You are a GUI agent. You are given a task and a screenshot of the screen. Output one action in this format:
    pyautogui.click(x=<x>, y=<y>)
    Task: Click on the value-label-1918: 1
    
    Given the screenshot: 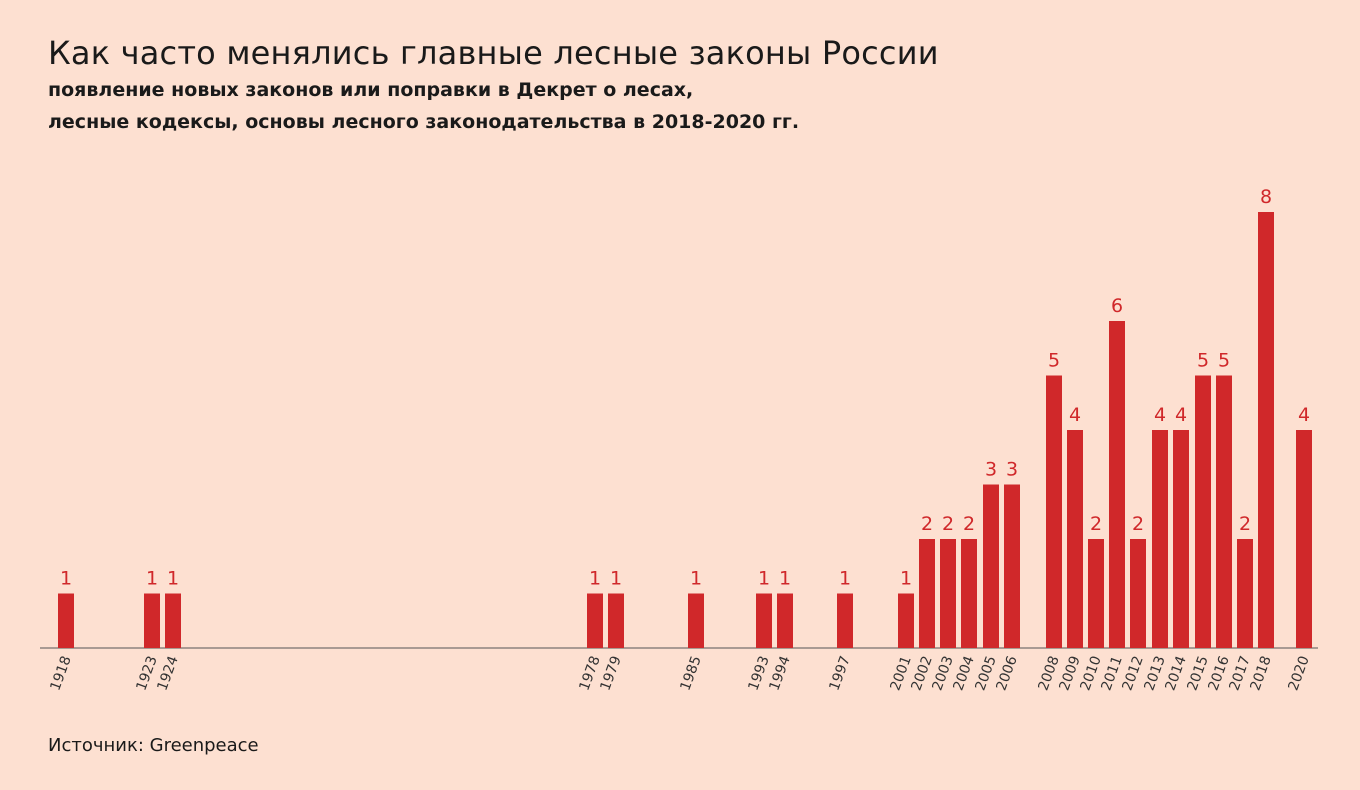 What is the action you would take?
    pyautogui.click(x=66, y=579)
    